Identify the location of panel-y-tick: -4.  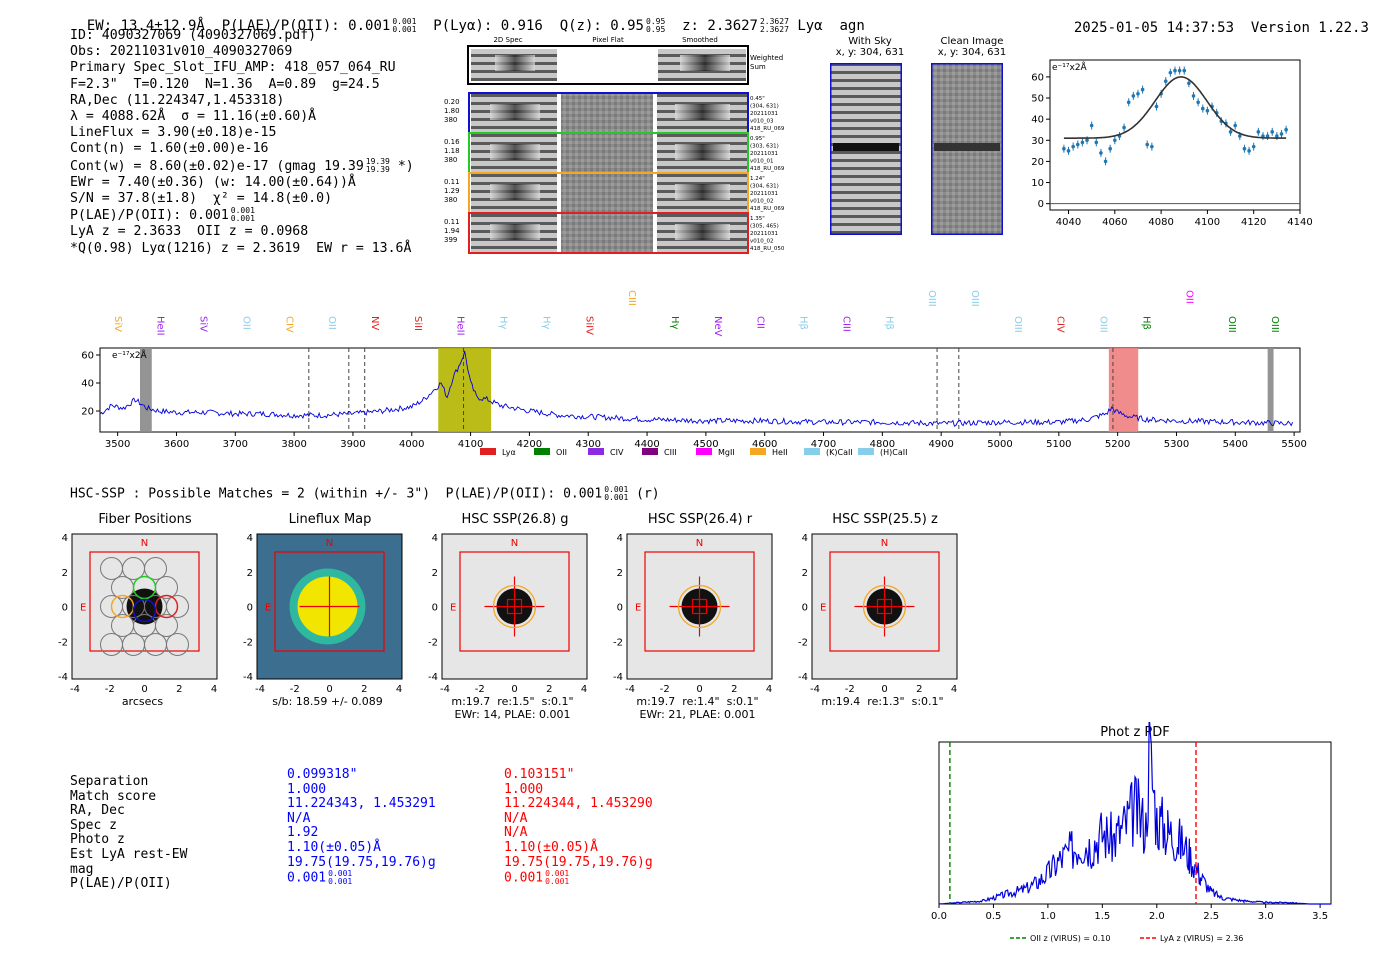
(248, 677).